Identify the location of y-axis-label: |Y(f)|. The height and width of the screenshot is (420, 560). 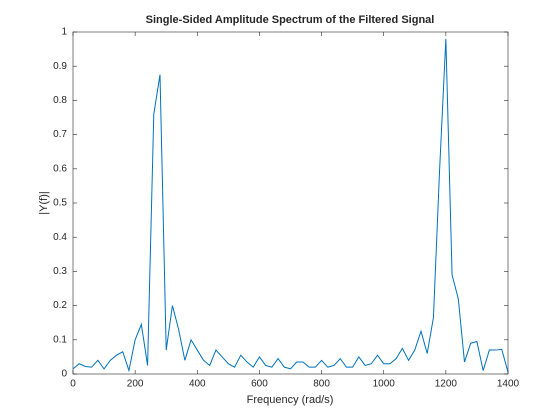
(44, 202).